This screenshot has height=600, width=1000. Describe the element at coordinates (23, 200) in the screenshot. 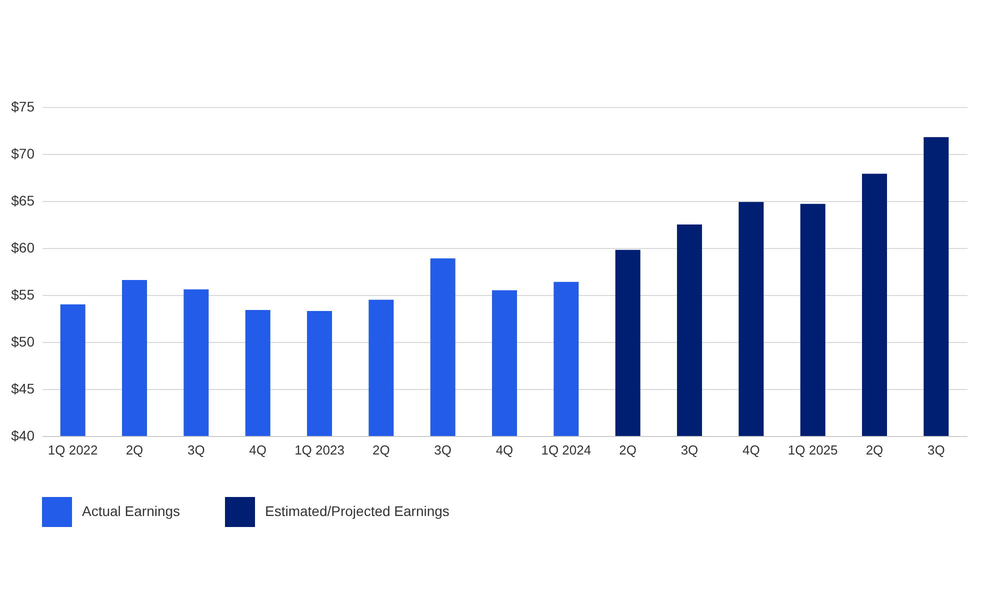

I see `y-tick-label: $65` at that location.